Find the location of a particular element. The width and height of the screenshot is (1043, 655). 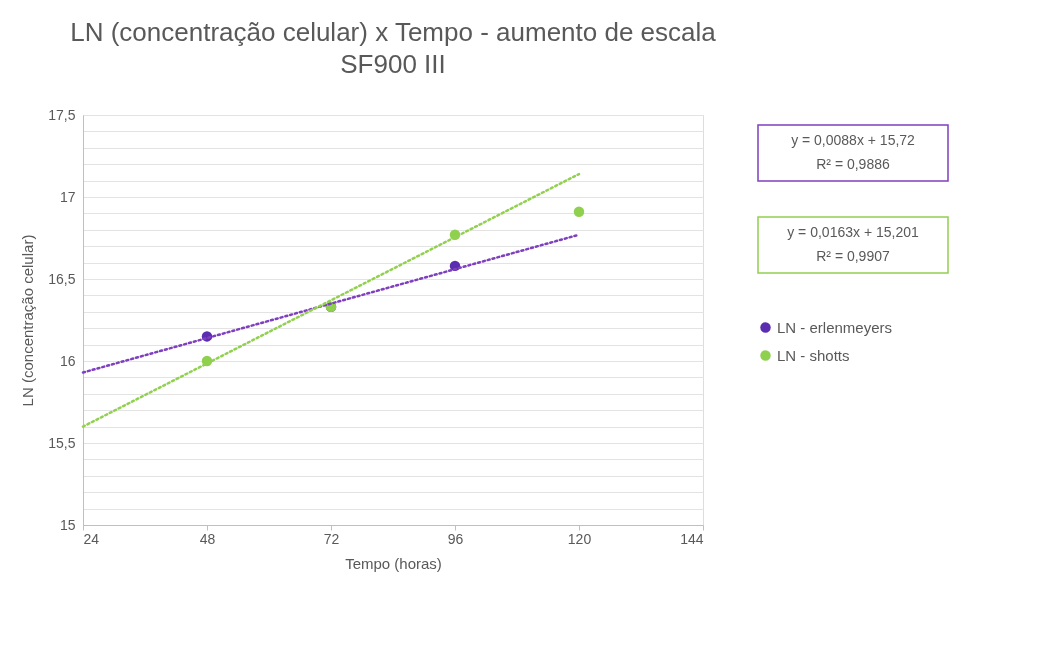

x-tick-label: 96 is located at coordinates (455, 538).